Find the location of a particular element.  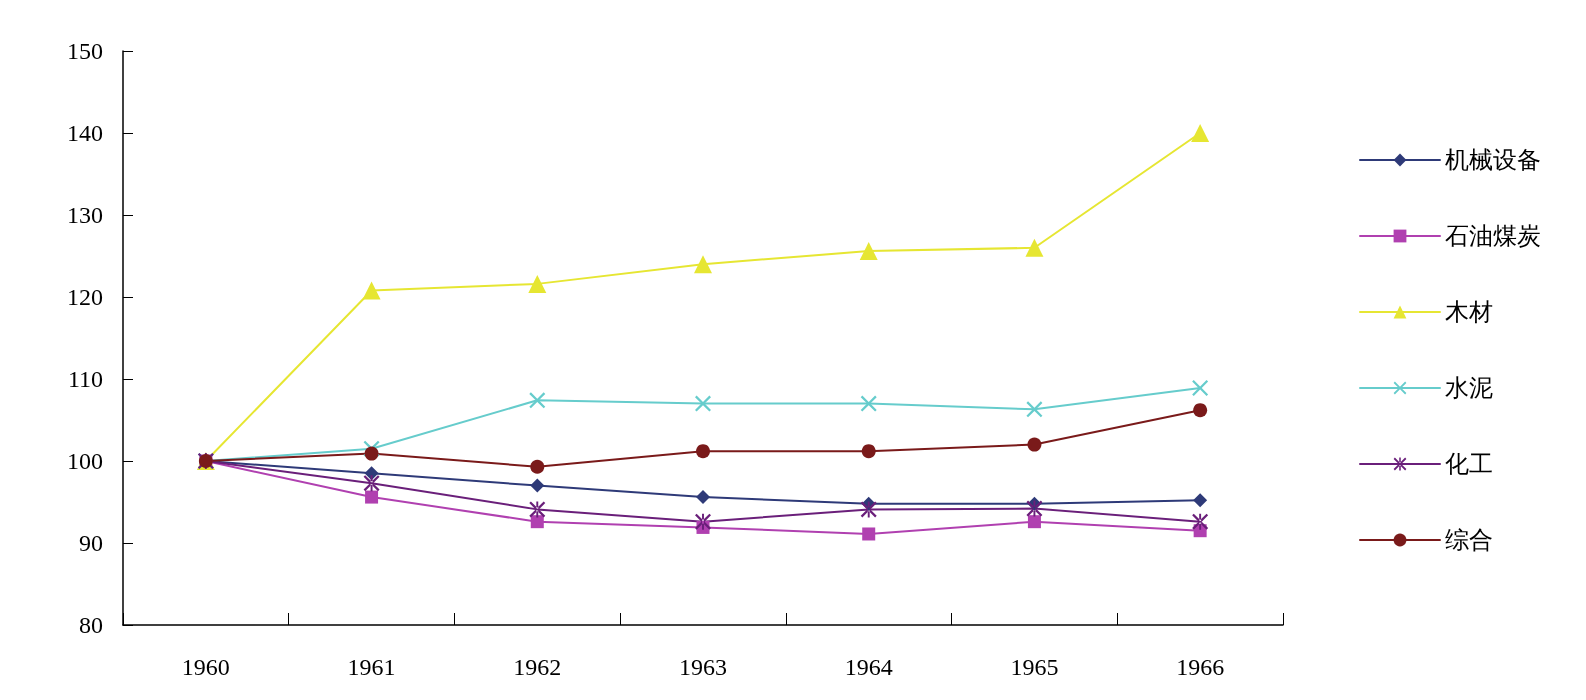

y-tick-label: 120 is located at coordinates (85, 297).